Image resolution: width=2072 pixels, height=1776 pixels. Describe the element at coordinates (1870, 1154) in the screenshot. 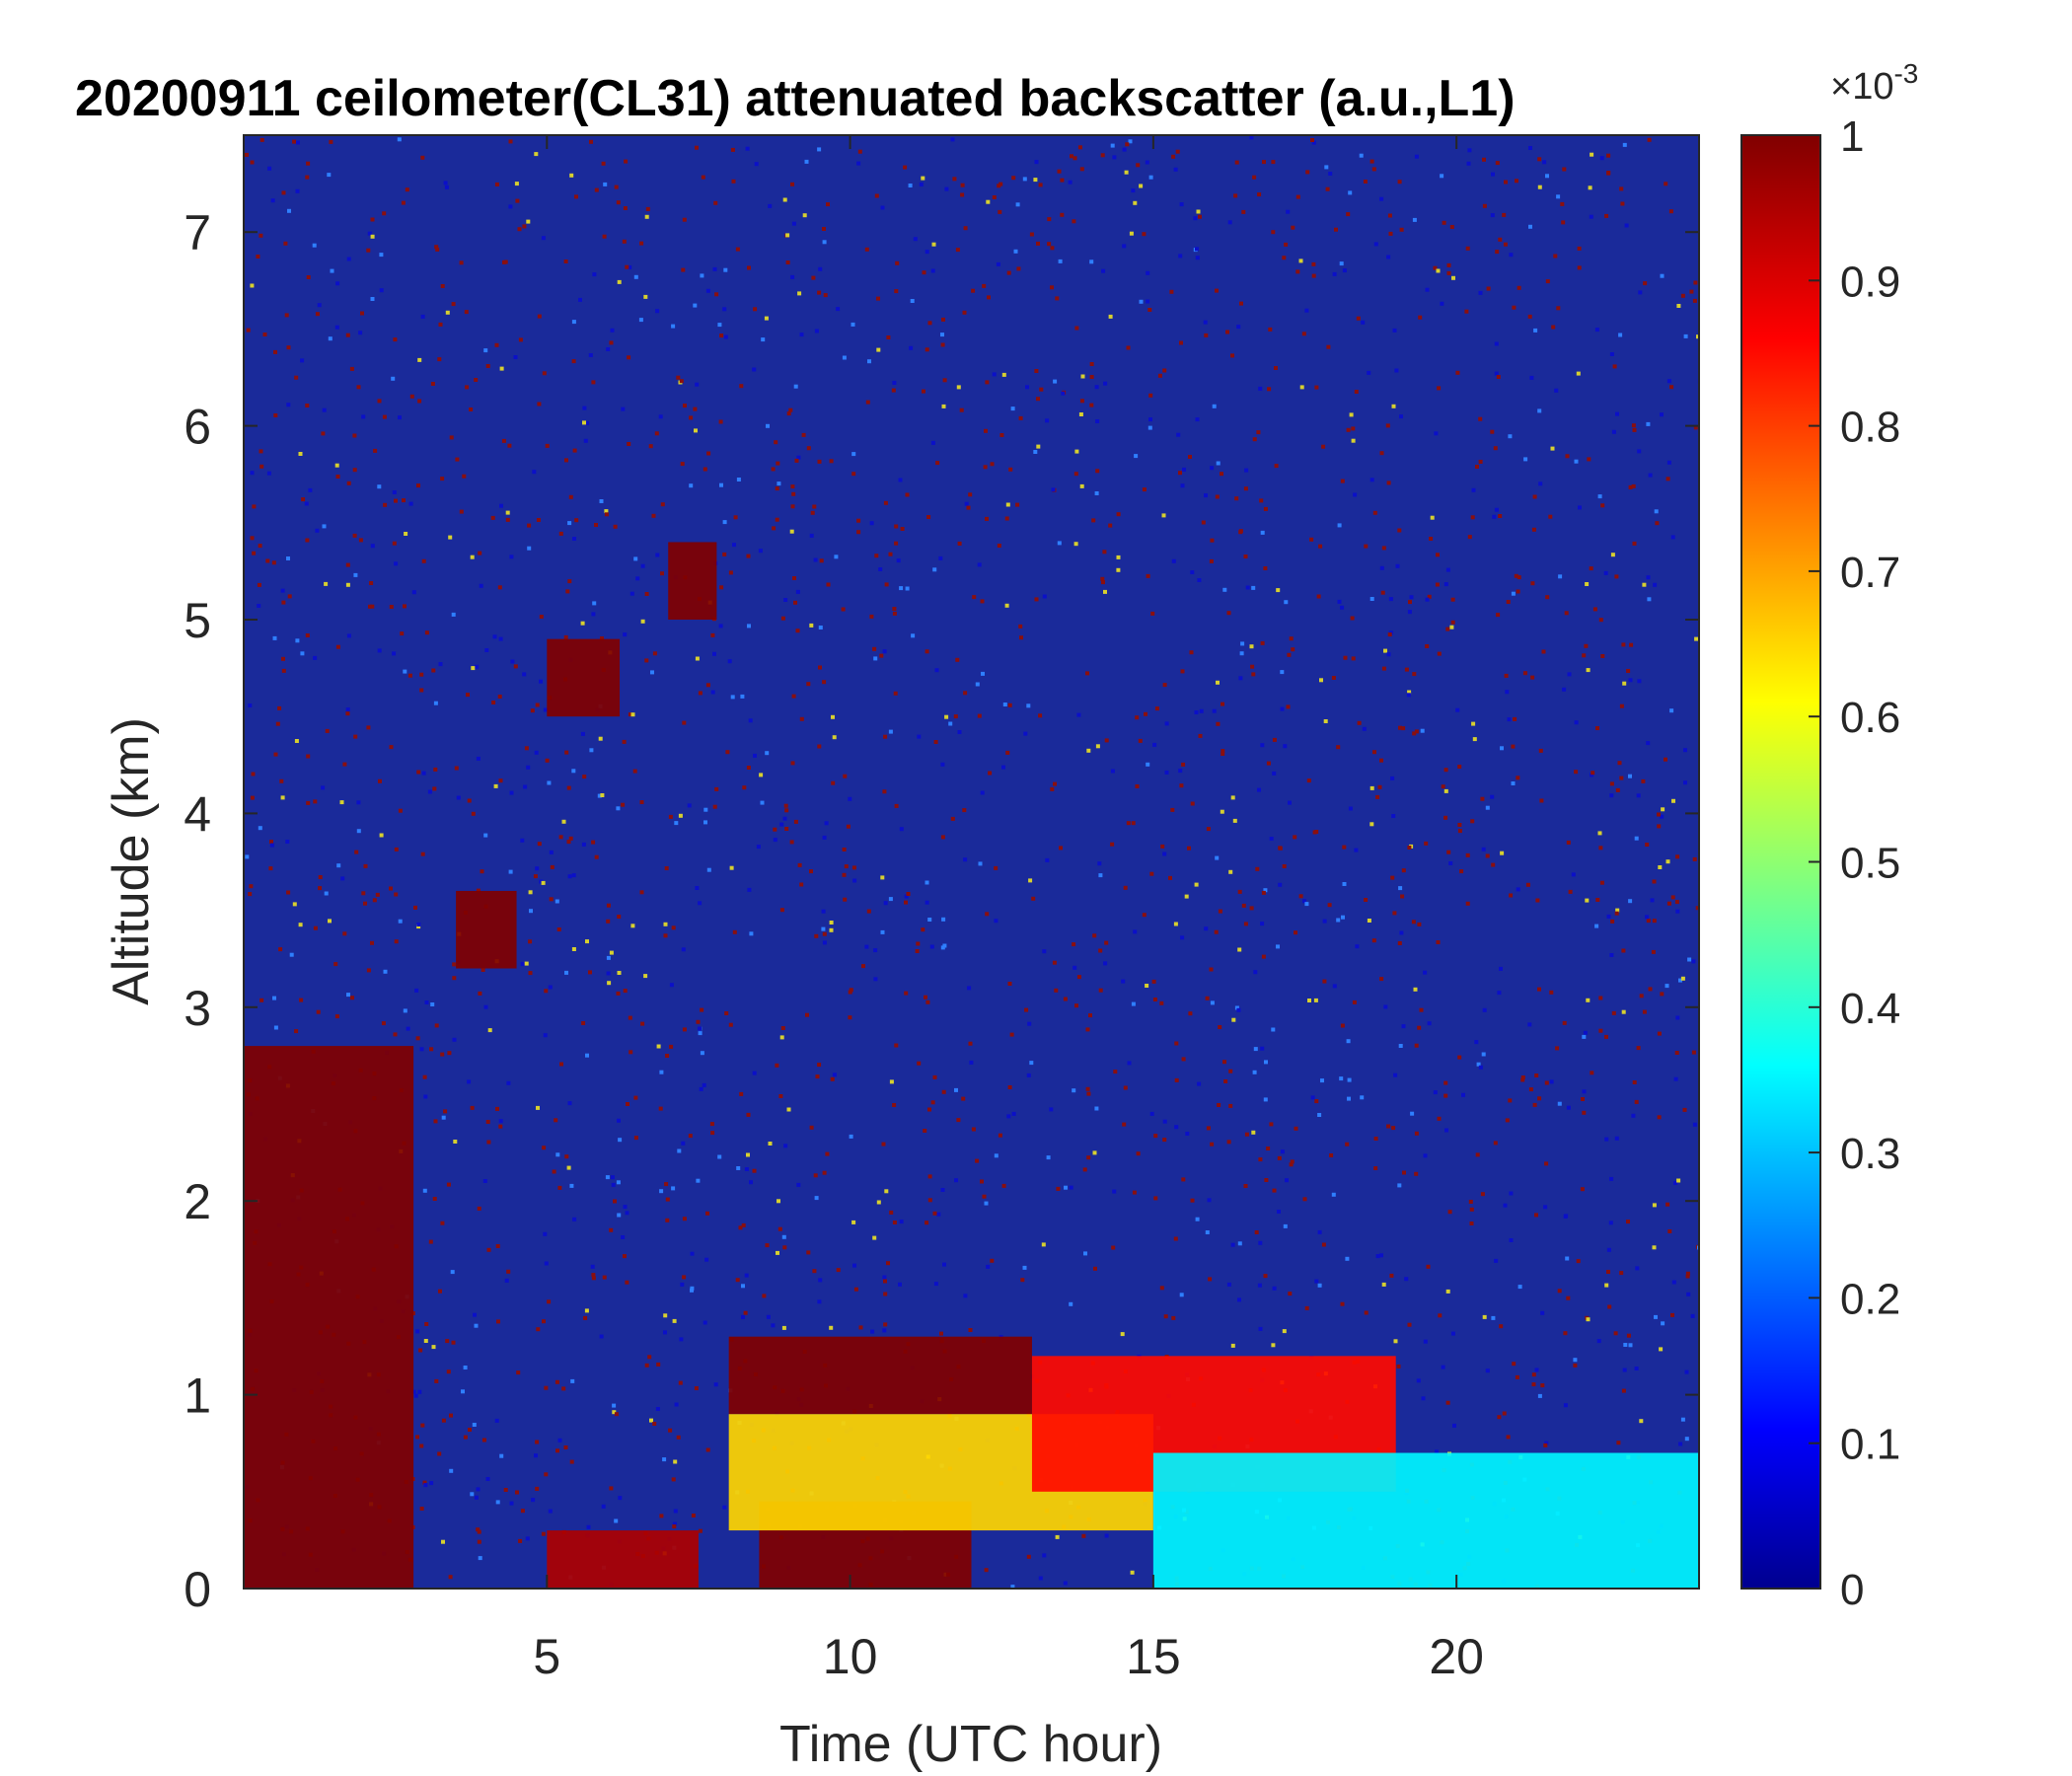

I see `colorbar-tick-label: 0.3` at that location.